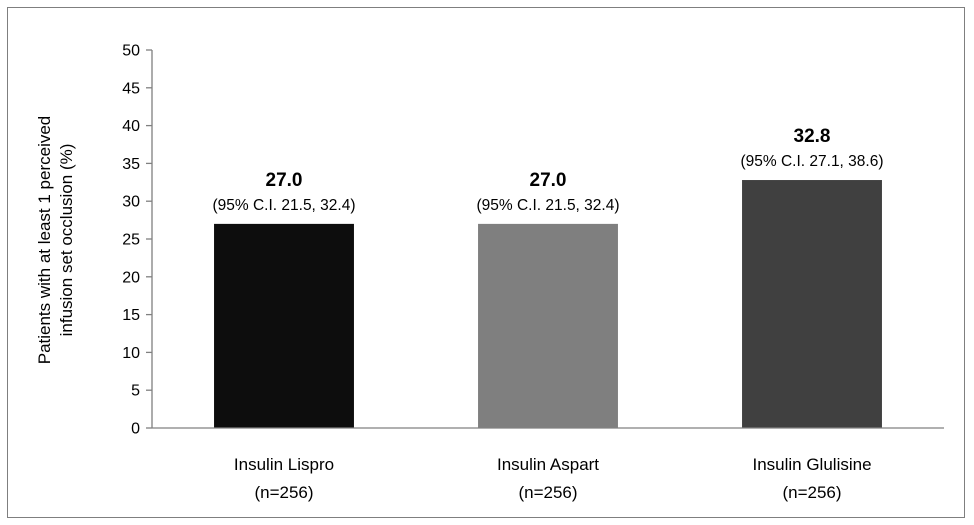 This screenshot has width=974, height=525. What do you see at coordinates (131, 164) in the screenshot?
I see `y-tick-label: 35` at bounding box center [131, 164].